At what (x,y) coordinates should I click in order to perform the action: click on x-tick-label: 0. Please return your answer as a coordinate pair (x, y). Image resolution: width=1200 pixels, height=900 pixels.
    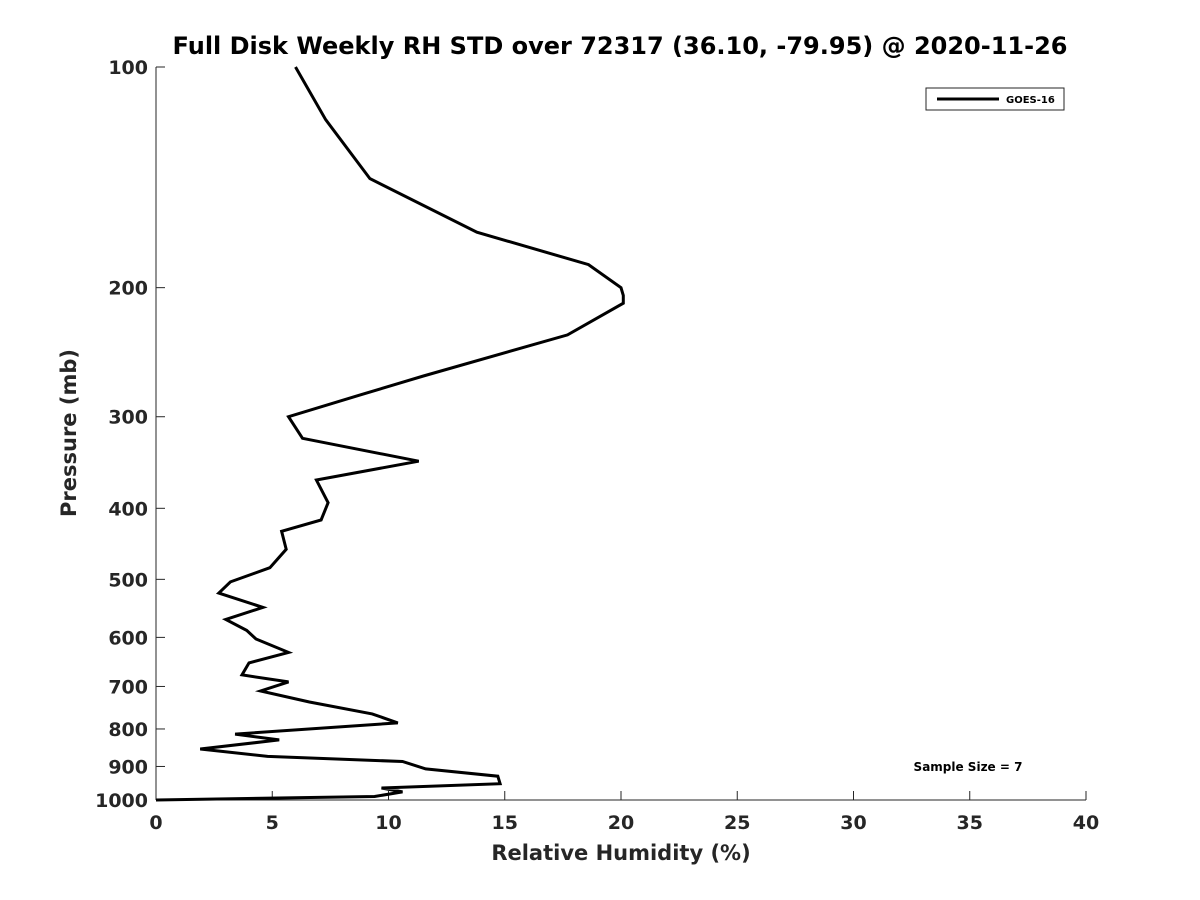
    Looking at the image, I should click on (155, 823).